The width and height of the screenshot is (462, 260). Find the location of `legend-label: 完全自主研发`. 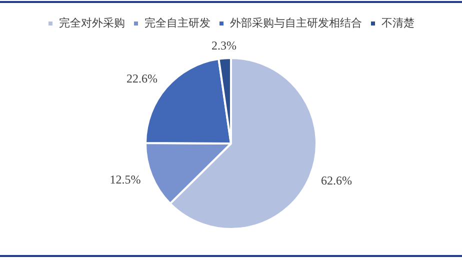

legend-label: 完全自主研发 is located at coordinates (177, 23).